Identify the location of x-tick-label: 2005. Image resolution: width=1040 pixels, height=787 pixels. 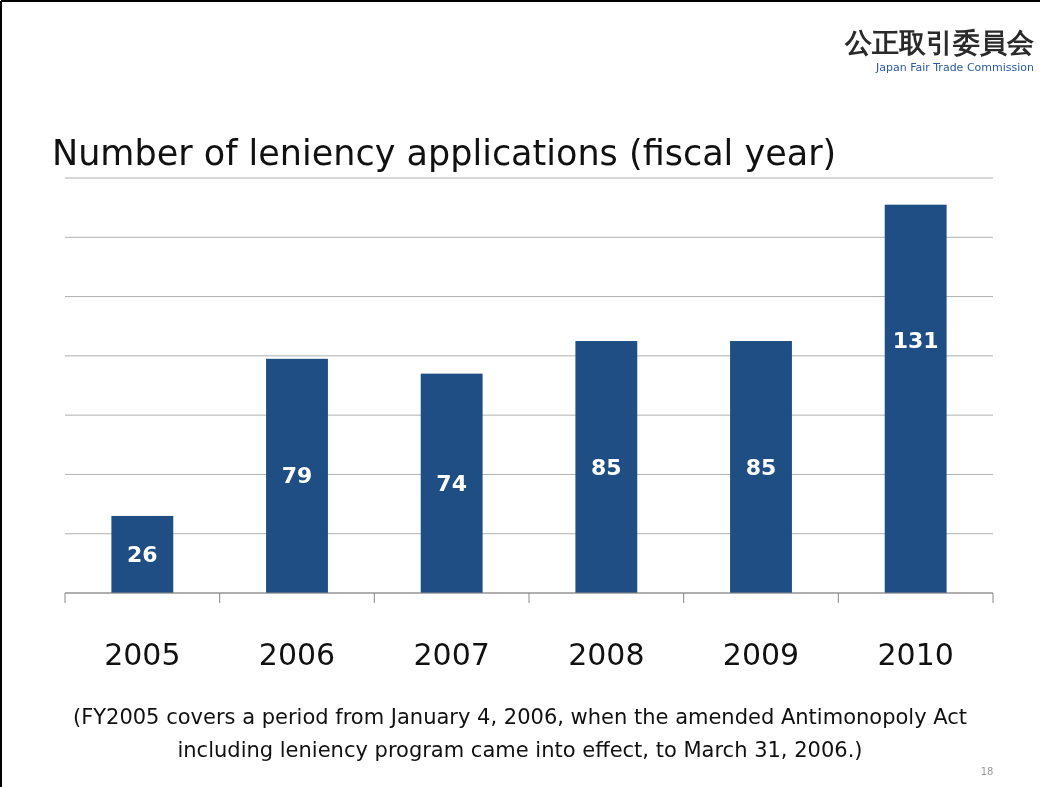
(142, 654).